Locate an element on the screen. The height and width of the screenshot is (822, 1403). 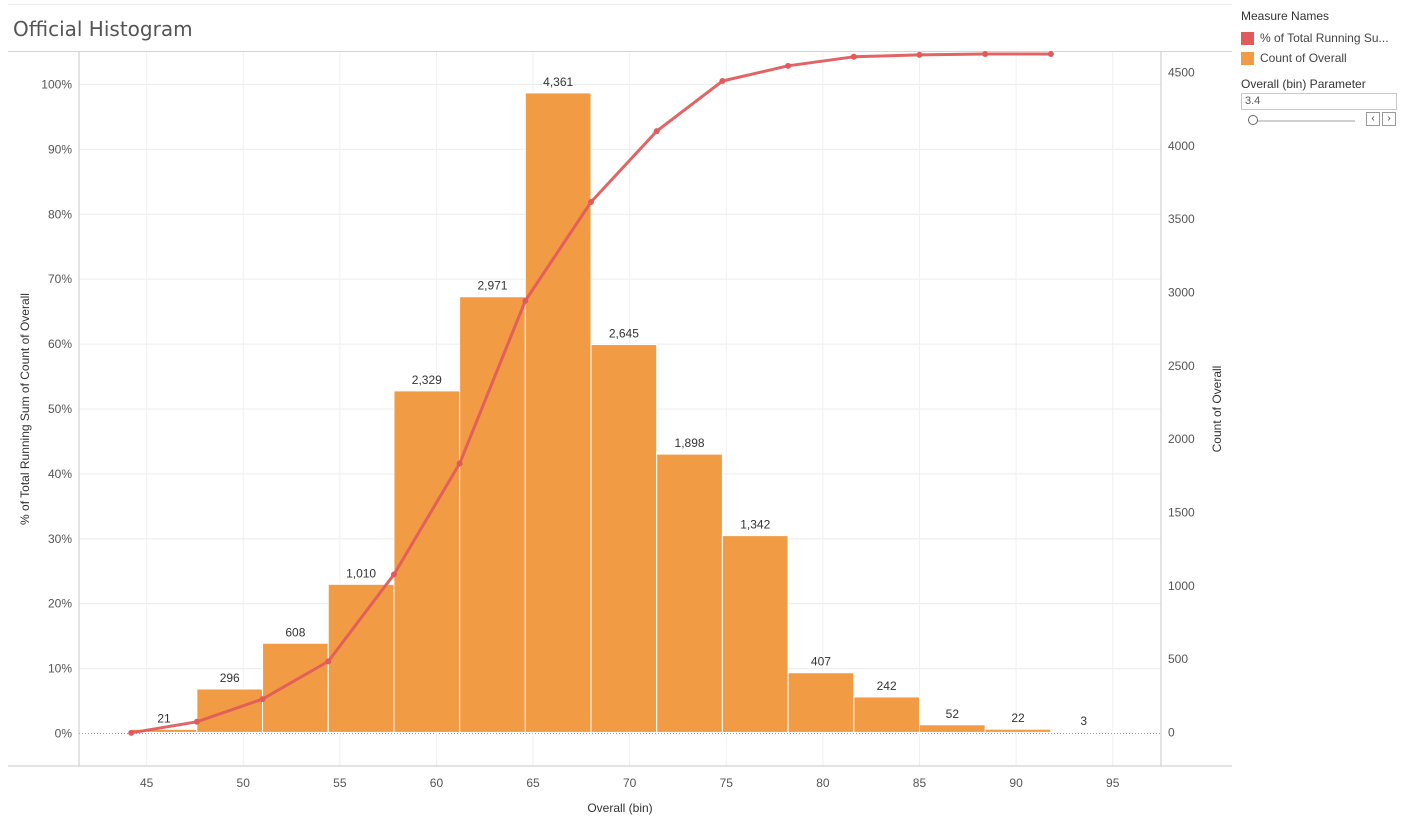
bar-value-label: 2,971 is located at coordinates (492, 286).